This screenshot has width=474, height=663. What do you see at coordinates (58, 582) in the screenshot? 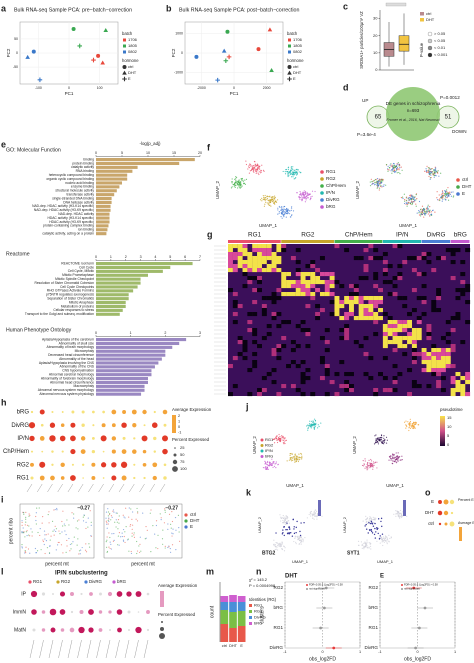
I see `legend-dot` at bounding box center [58, 582].